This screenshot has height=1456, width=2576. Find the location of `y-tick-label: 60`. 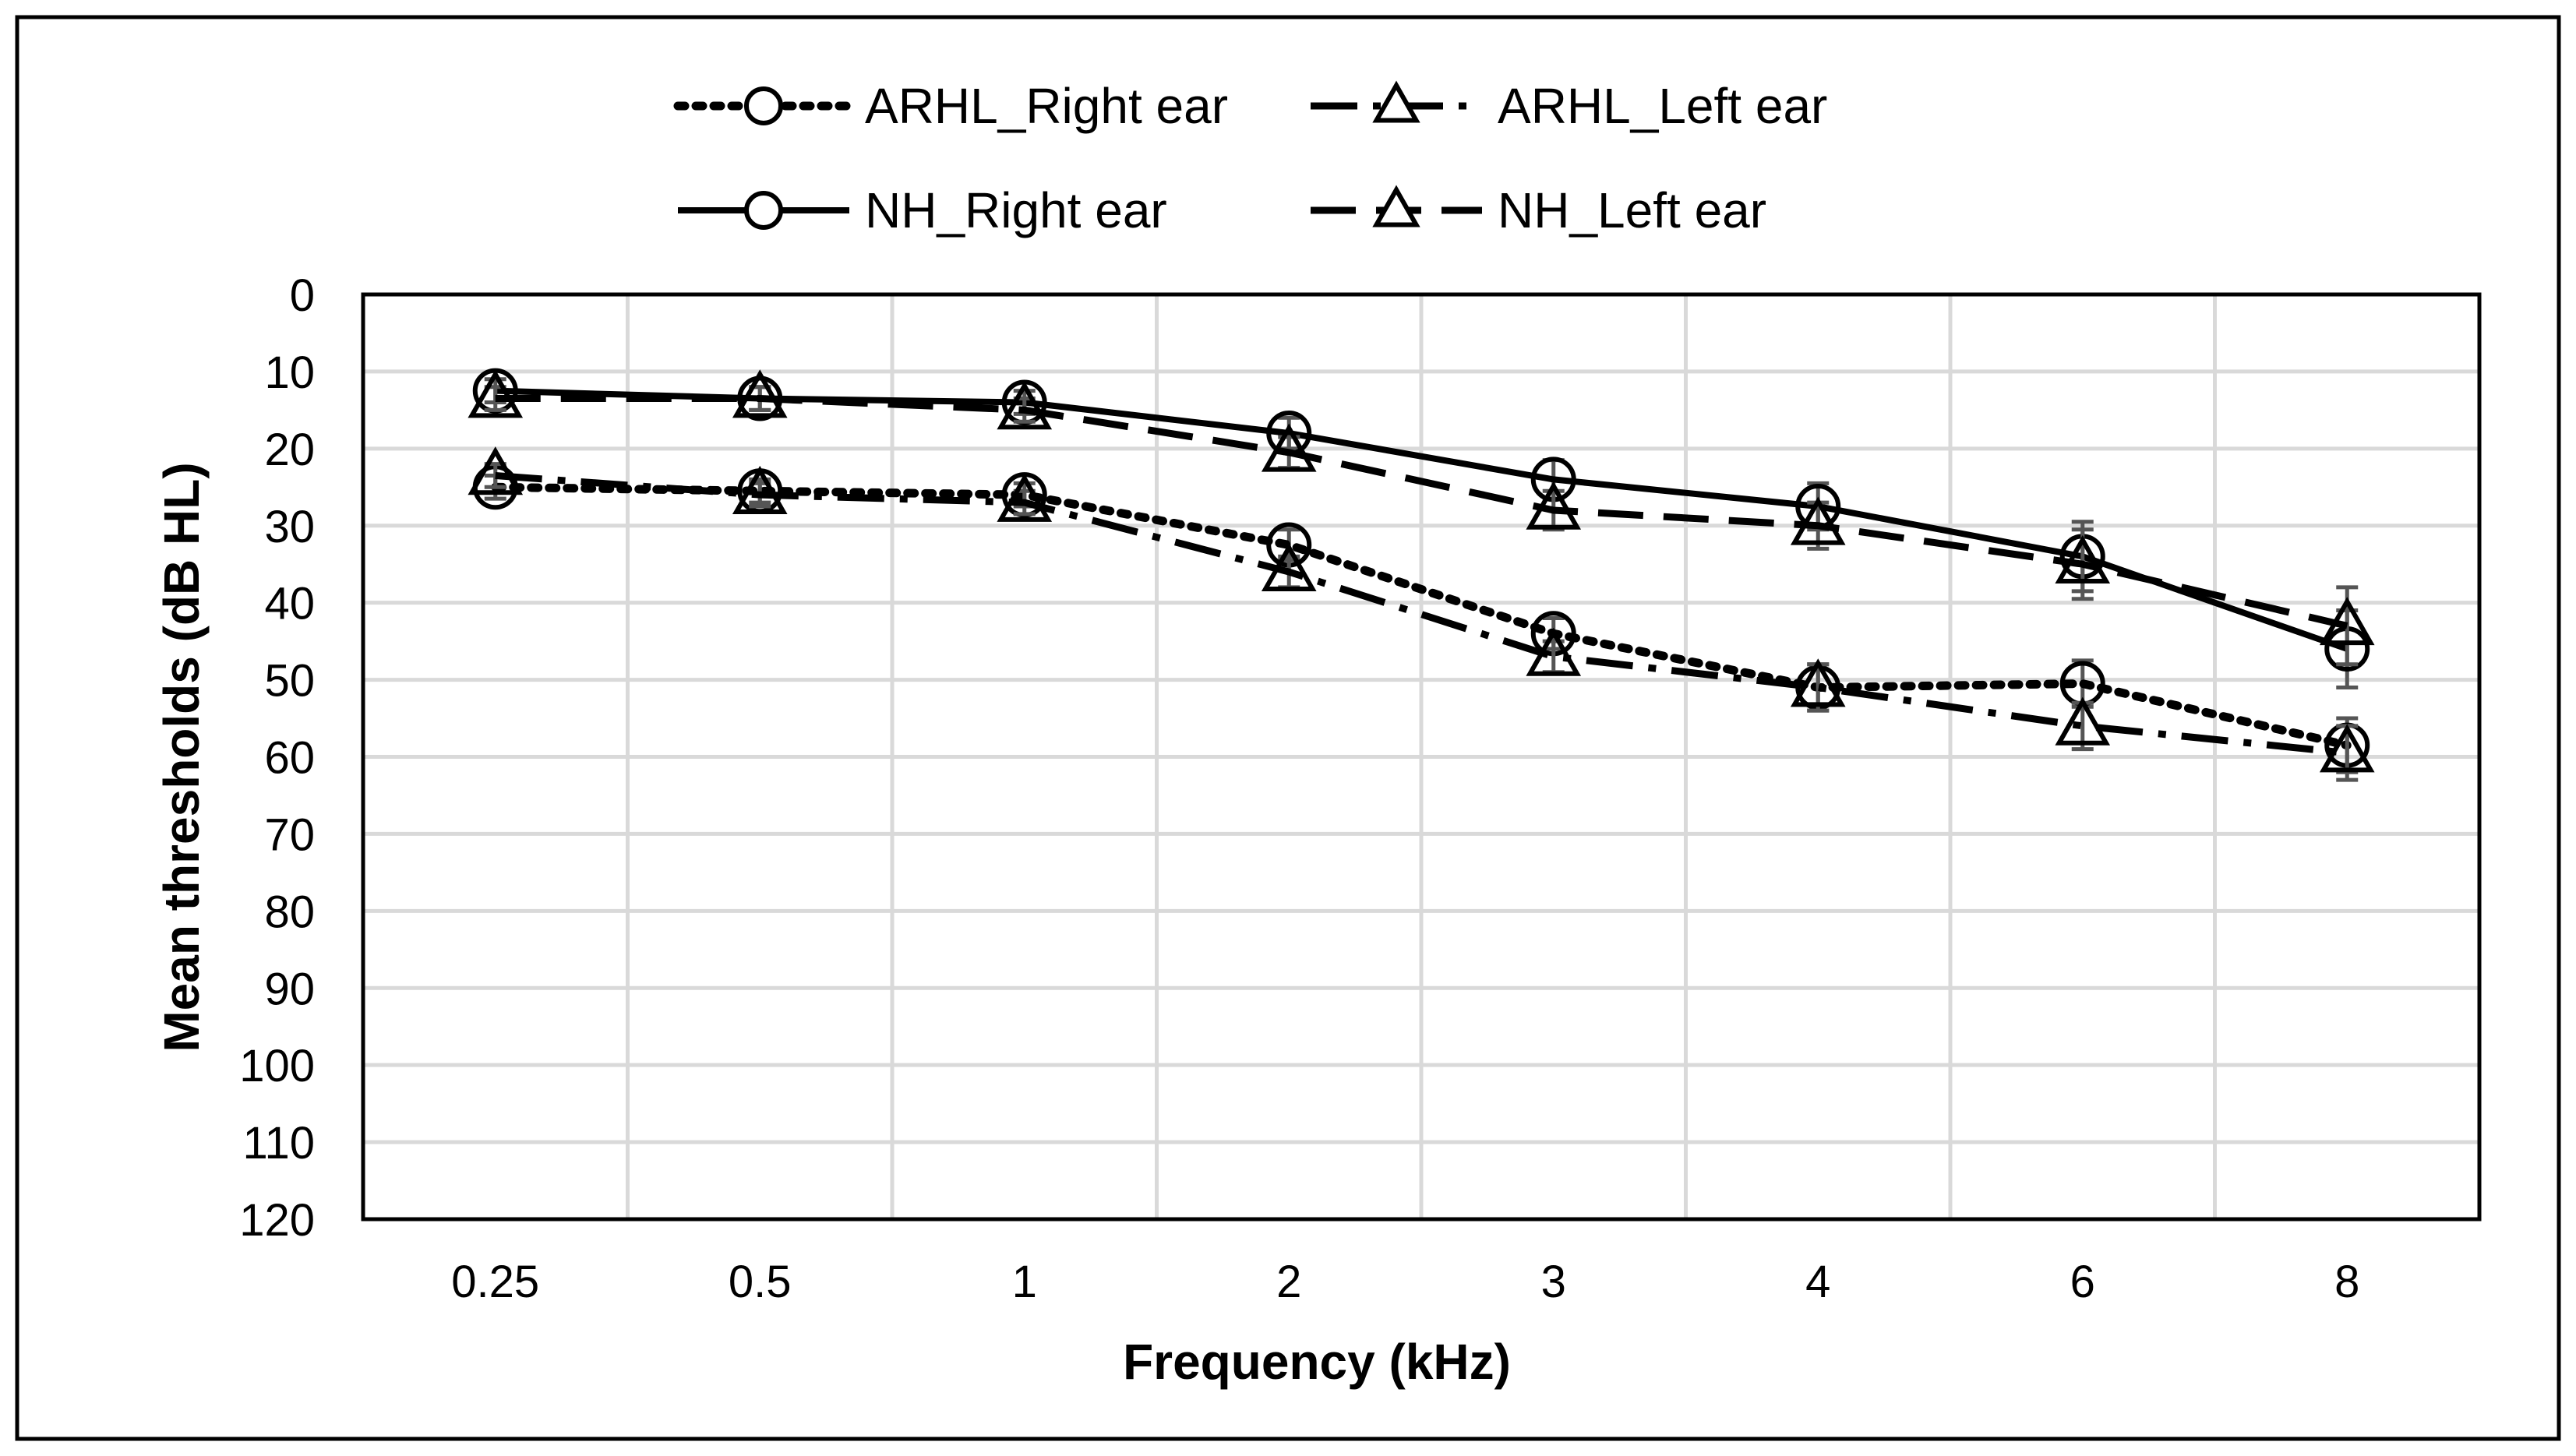

y-tick-label: 60 is located at coordinates (289, 759).